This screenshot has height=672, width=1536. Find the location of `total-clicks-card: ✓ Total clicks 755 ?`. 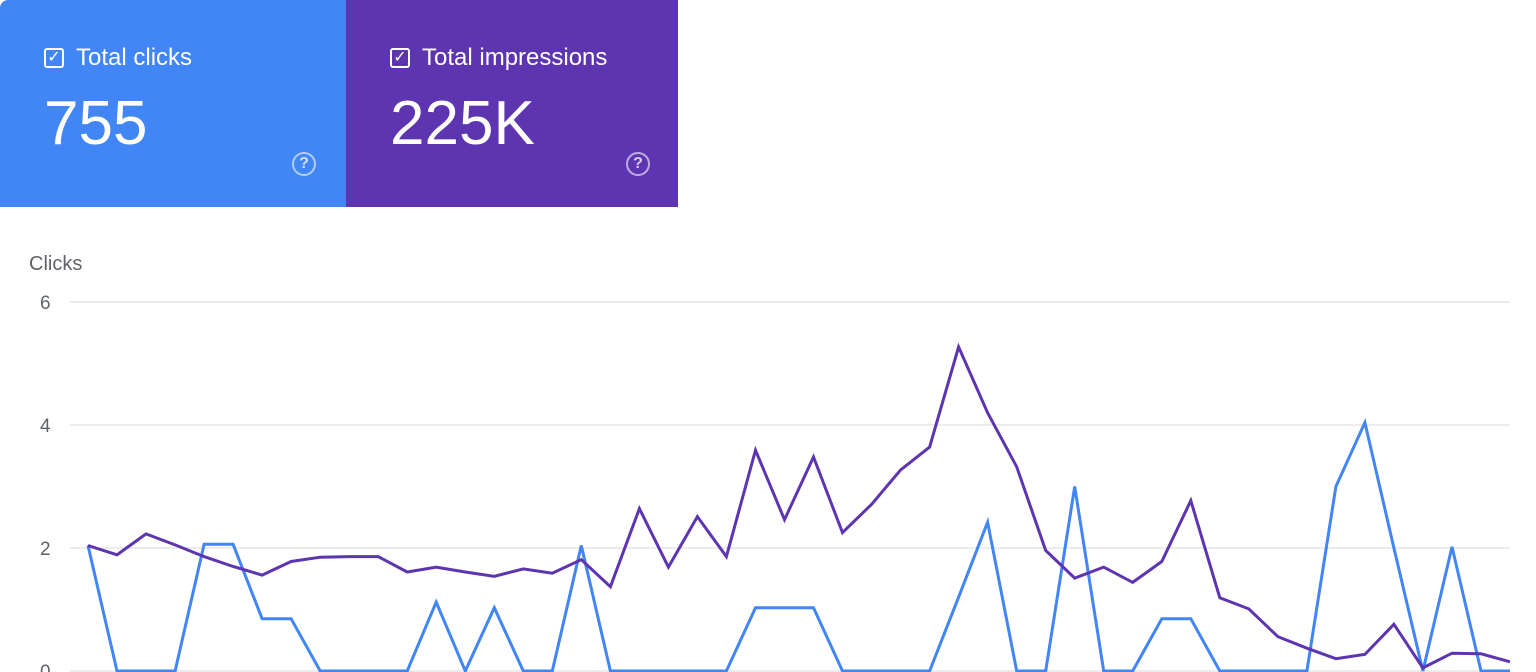

total-clicks-card: ✓ Total clicks 755 ? is located at coordinates (173, 103).